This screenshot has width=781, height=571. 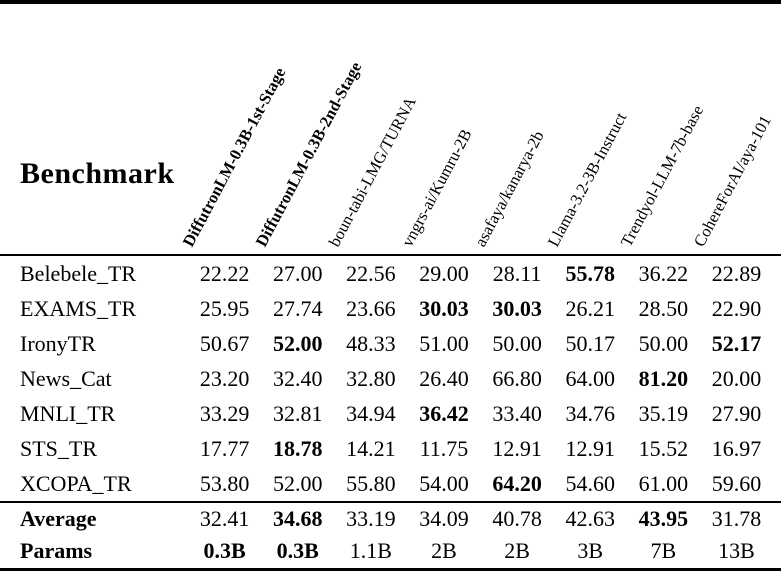 I want to click on row-label: Belebele_TR, so click(x=78, y=273).